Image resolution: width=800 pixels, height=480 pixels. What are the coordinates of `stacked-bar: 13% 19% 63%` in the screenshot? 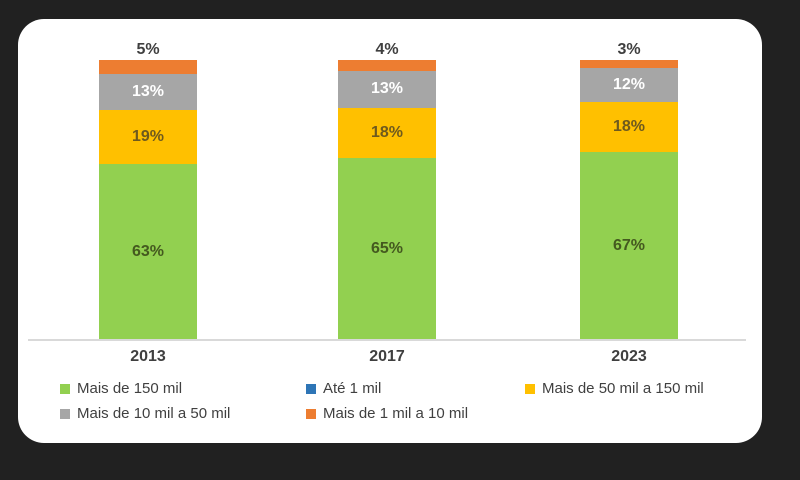 It's located at (148, 200).